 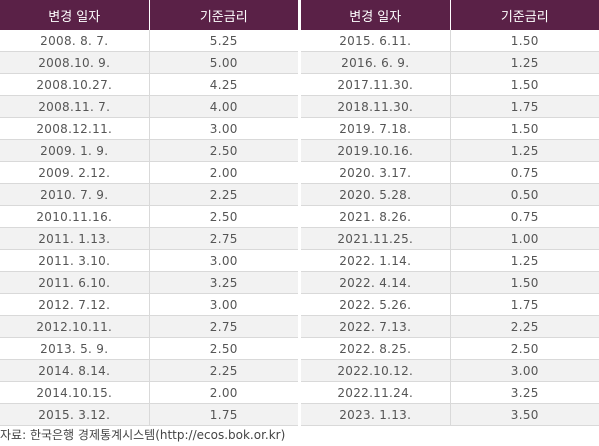 What do you see at coordinates (376, 84) in the screenshot?
I see `change-date-cell: 2017.11.30.` at bounding box center [376, 84].